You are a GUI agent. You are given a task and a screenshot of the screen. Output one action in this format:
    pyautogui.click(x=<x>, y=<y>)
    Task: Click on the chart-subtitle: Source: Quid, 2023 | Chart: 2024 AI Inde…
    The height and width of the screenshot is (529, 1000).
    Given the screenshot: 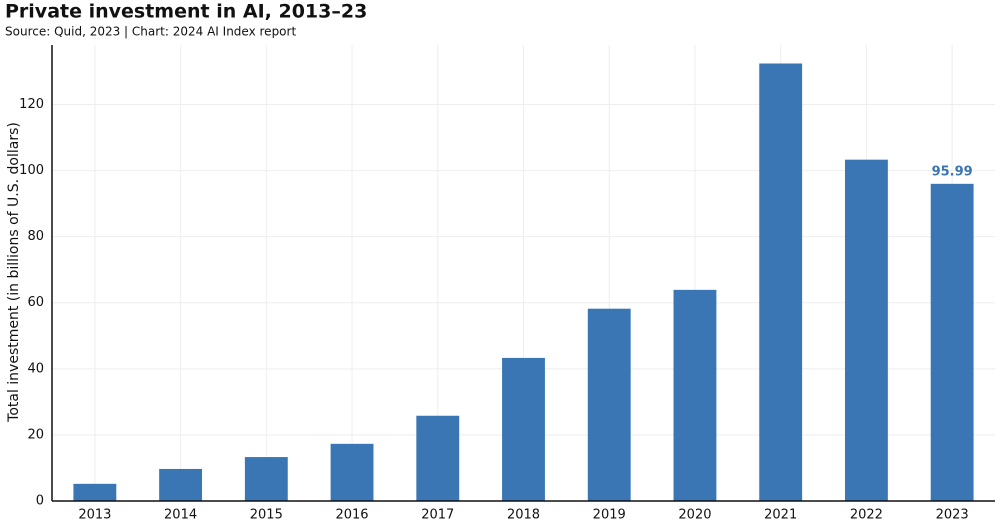 What is the action you would take?
    pyautogui.click(x=150, y=32)
    